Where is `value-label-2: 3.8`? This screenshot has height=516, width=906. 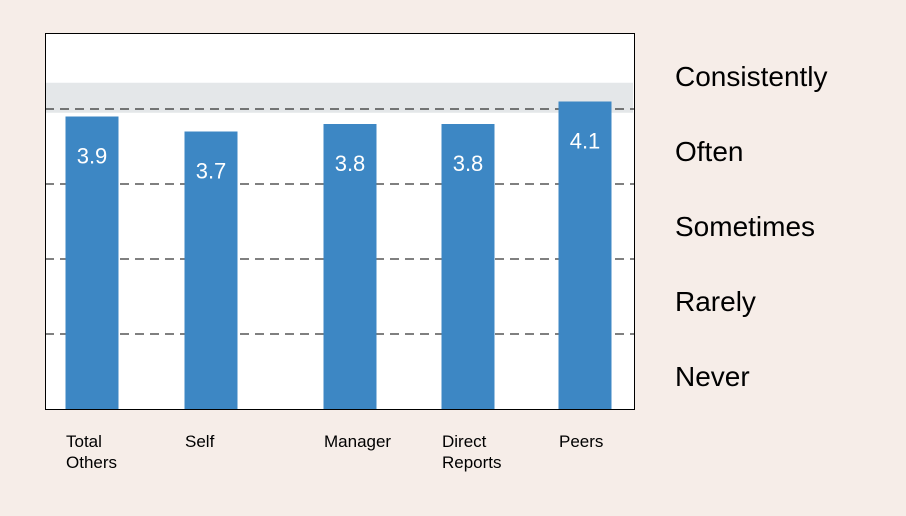 value-label-2: 3.8 is located at coordinates (350, 163).